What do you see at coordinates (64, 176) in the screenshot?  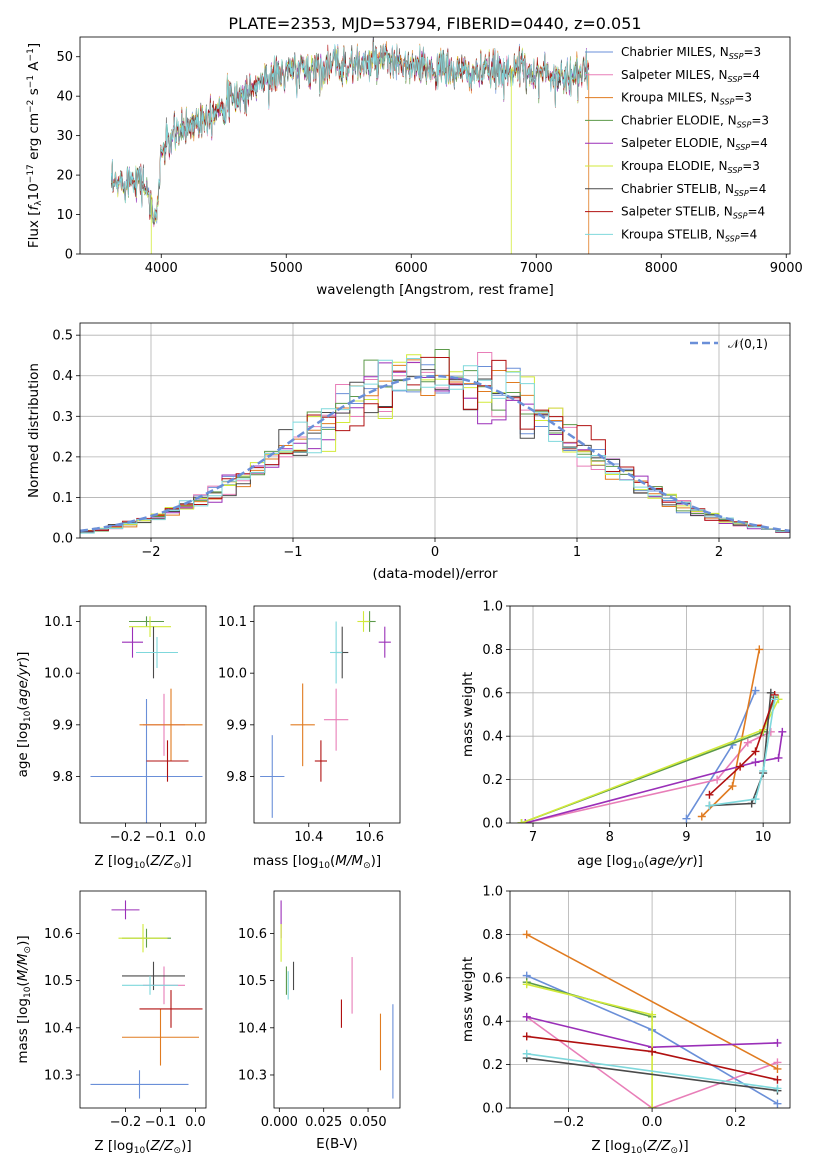 I see `y-tick-label: 20` at bounding box center [64, 176].